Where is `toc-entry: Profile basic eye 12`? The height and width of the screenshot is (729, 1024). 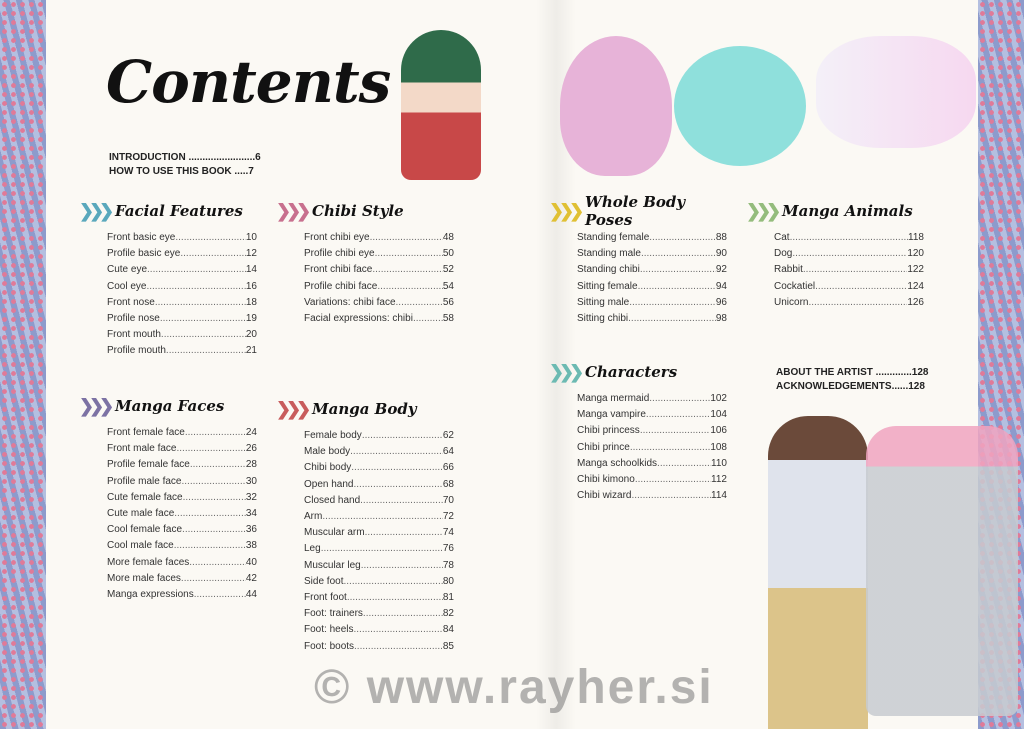
toc-entry: Profile basic eye 12 is located at coordinates (182, 254).